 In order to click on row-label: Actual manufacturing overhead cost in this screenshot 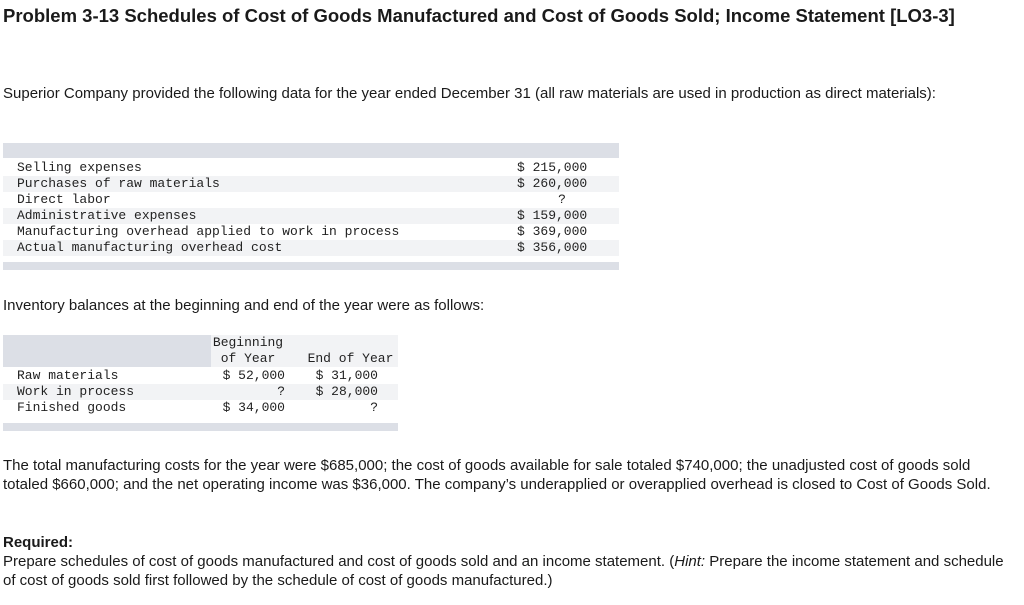, I will do `click(150, 247)`.